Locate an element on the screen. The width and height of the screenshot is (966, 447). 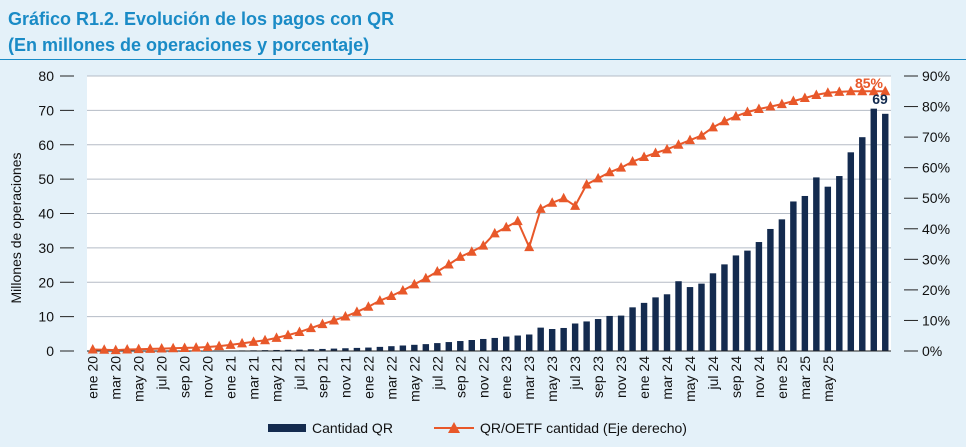
line-annotation: 85% is located at coordinates (869, 83).